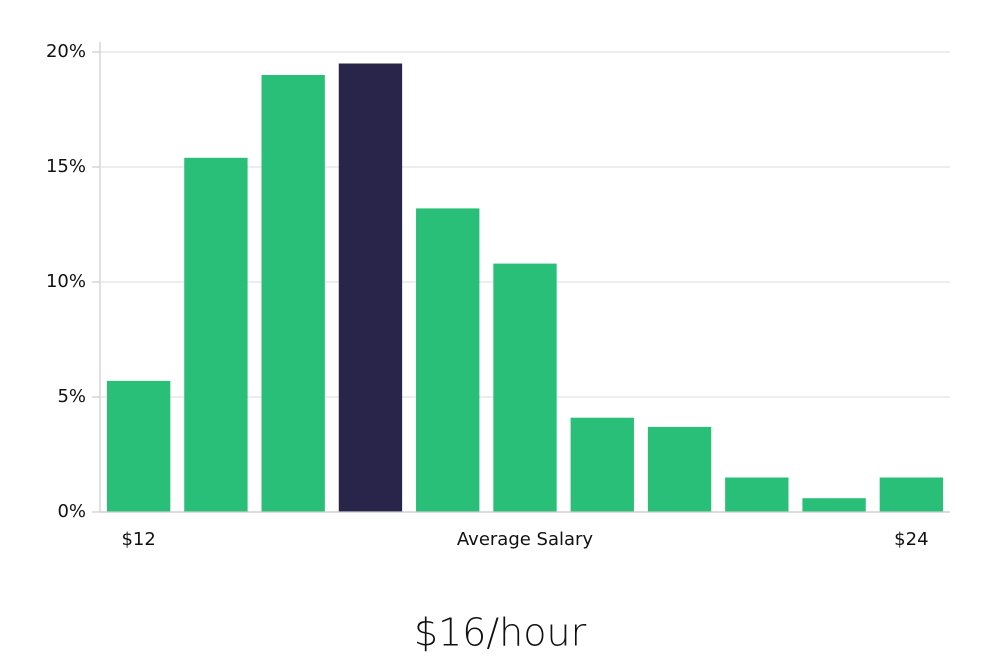 This screenshot has height=660, width=1000. Describe the element at coordinates (71, 396) in the screenshot. I see `y-tick-label: 5%` at that location.